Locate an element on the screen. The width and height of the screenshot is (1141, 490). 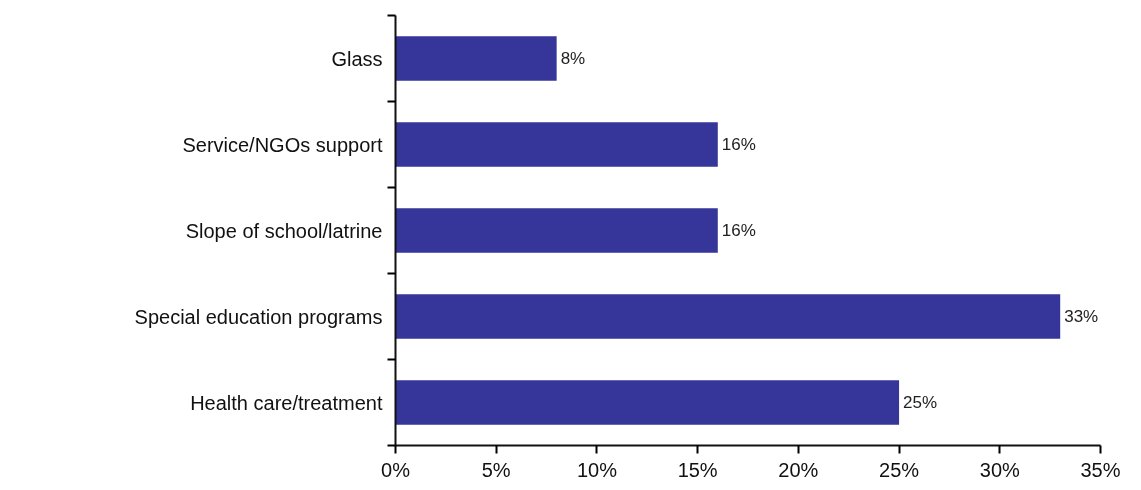
y-tick-label: Service/NGOs support is located at coordinates (282, 144).